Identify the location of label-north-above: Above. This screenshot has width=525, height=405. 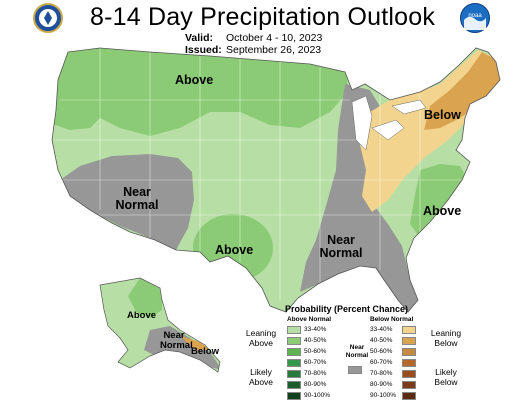
(194, 80).